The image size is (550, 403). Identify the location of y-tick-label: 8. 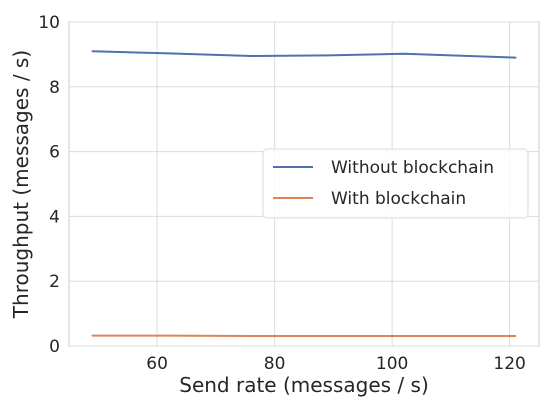
(54, 88).